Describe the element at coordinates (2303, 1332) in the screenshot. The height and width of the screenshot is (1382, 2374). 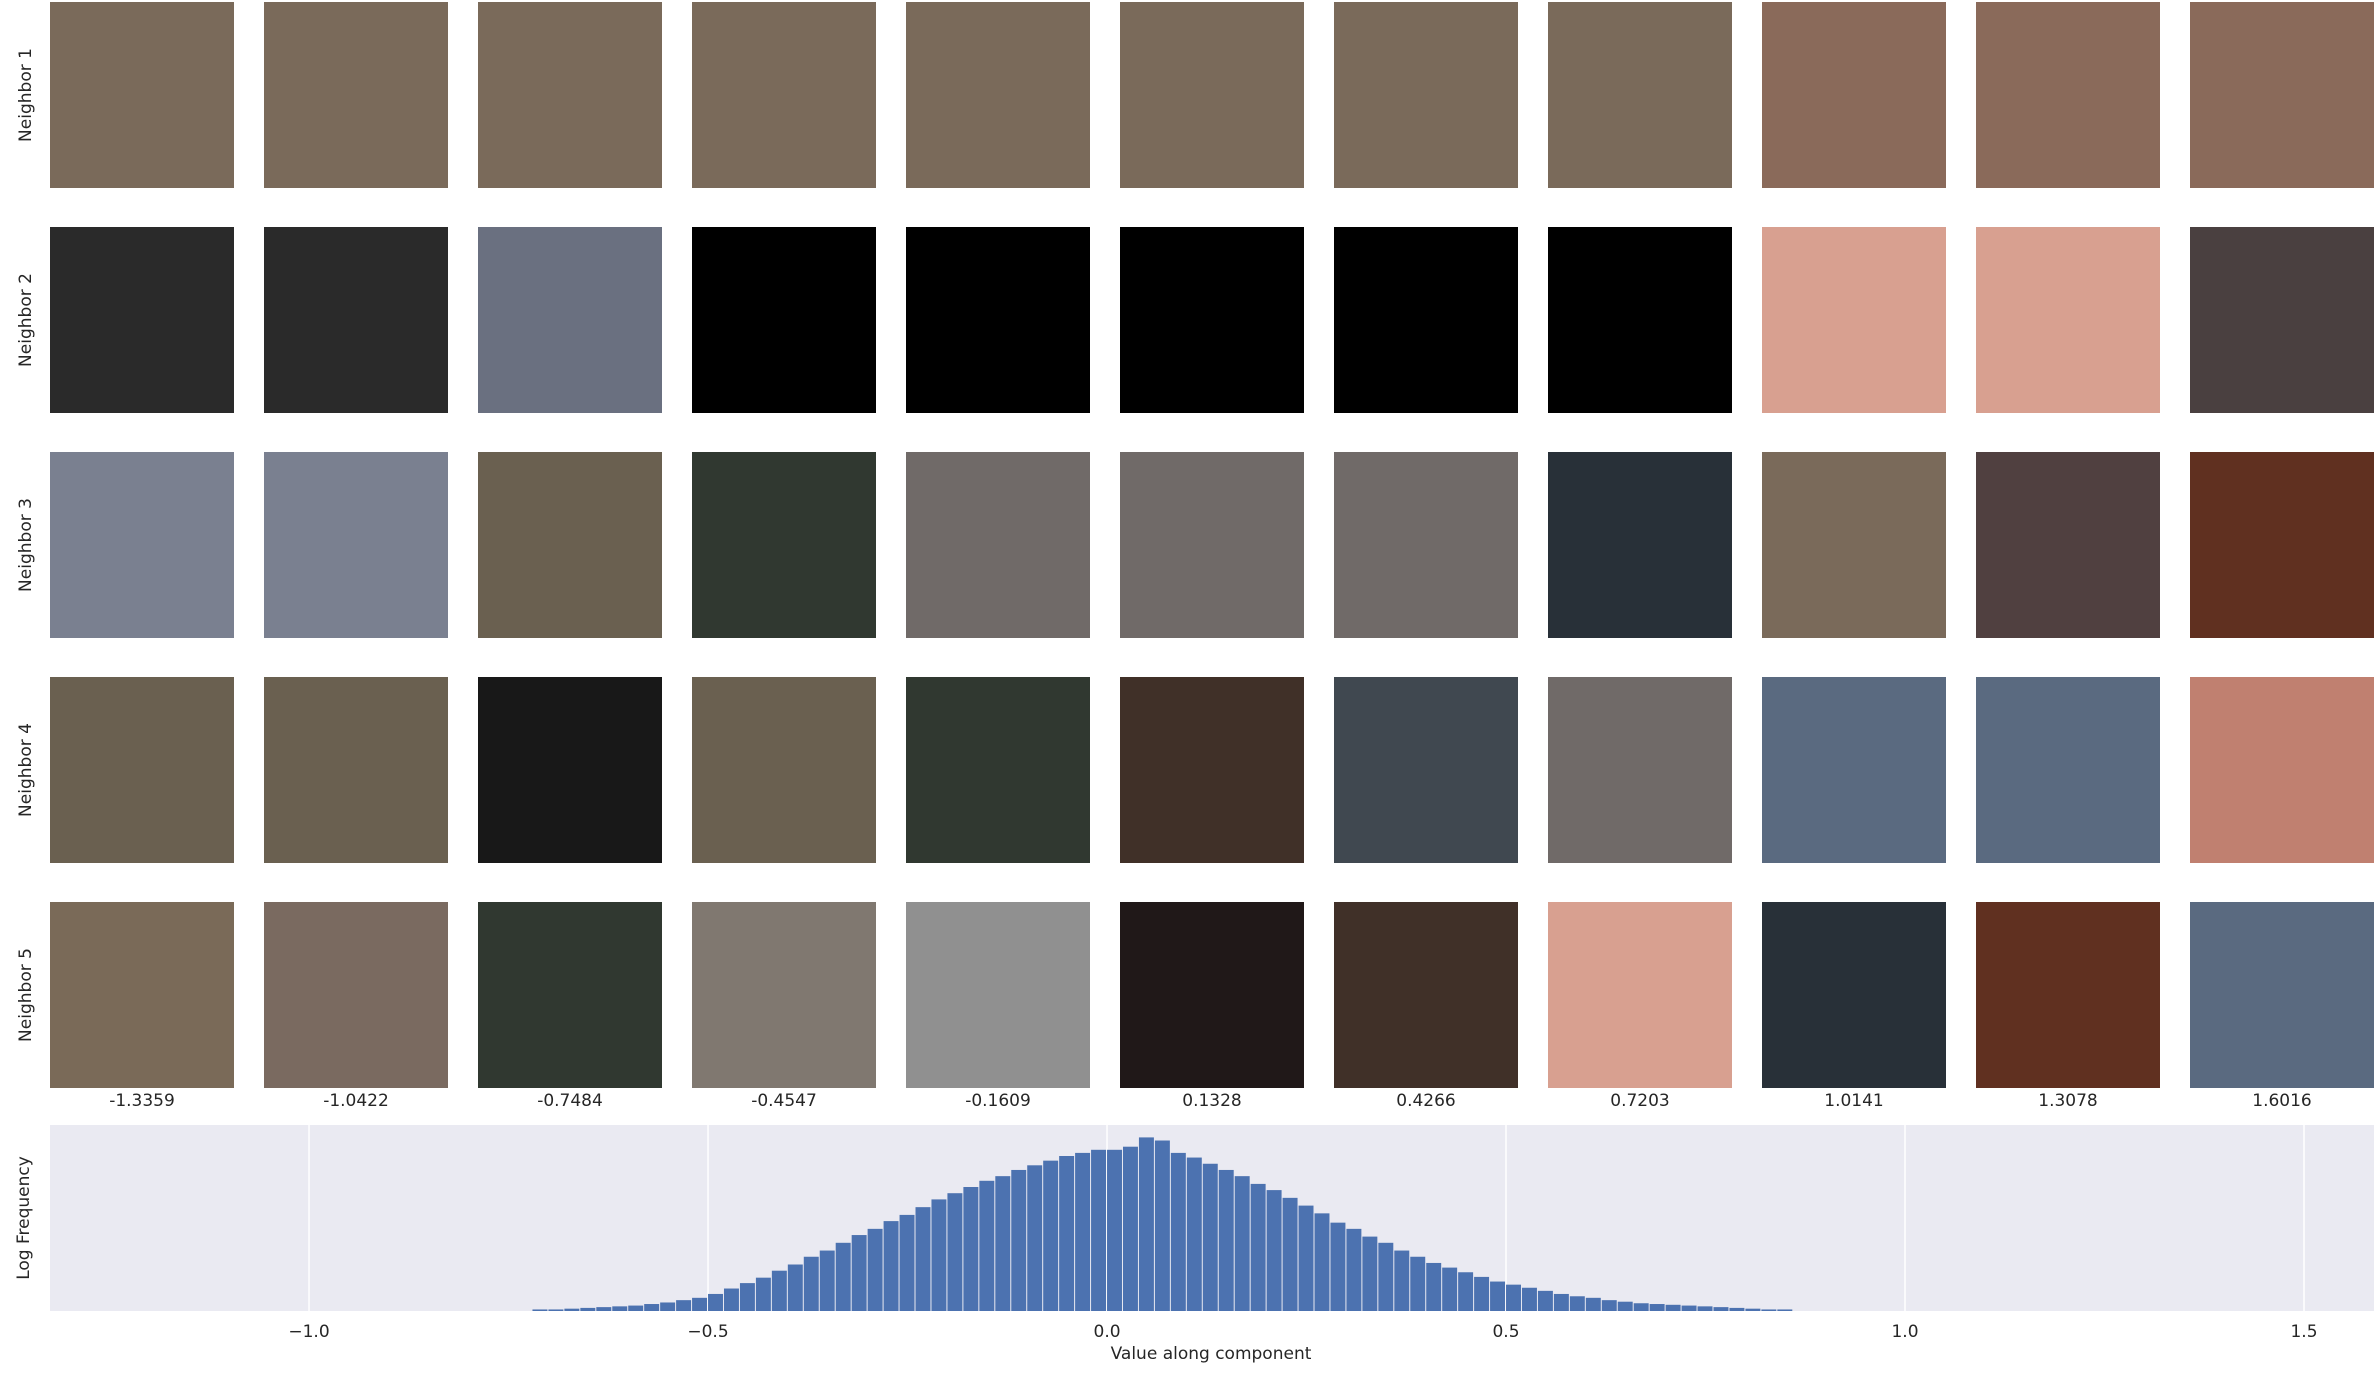
I see `x-tick-label: 1.5` at that location.